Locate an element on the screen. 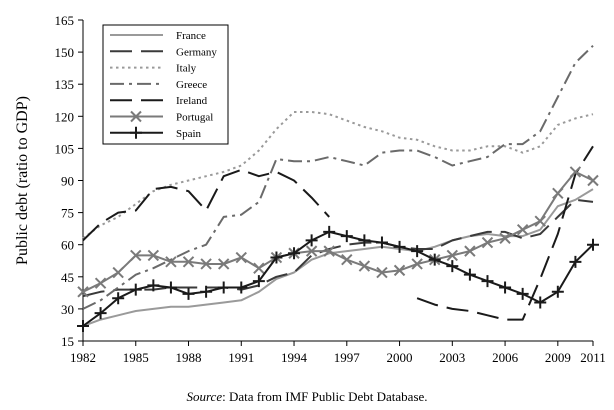 The image size is (614, 410). x-tick-label: 2003 is located at coordinates (452, 357).